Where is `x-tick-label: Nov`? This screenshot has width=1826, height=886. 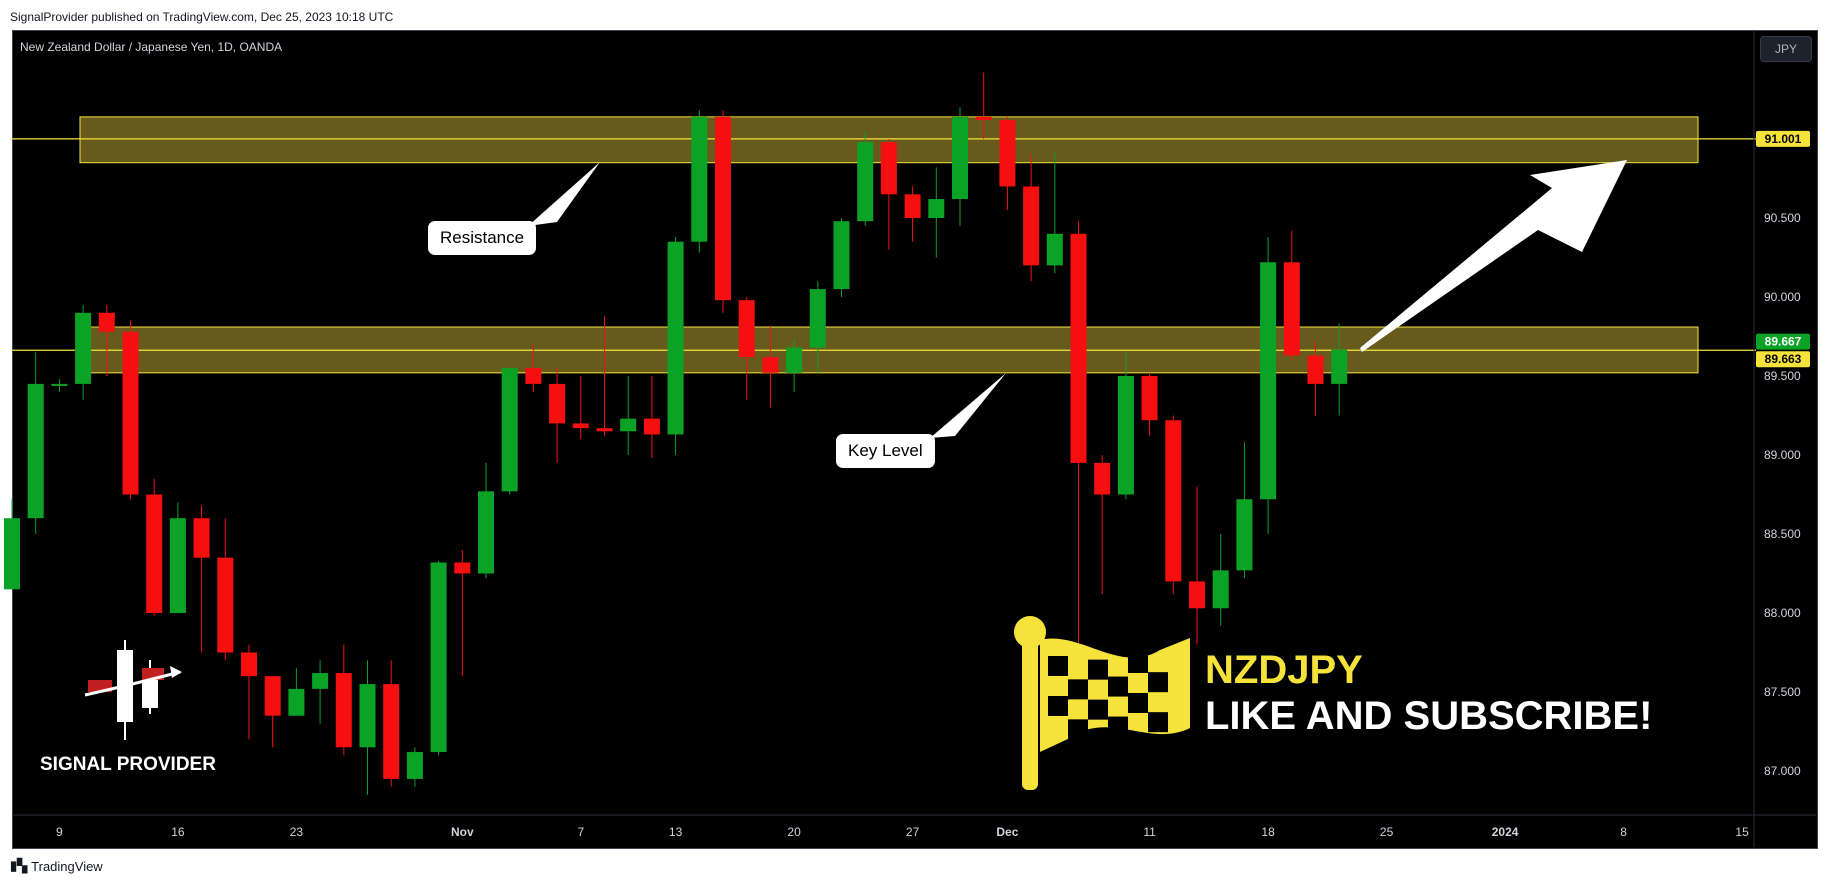
x-tick-label: Nov is located at coordinates (462, 832).